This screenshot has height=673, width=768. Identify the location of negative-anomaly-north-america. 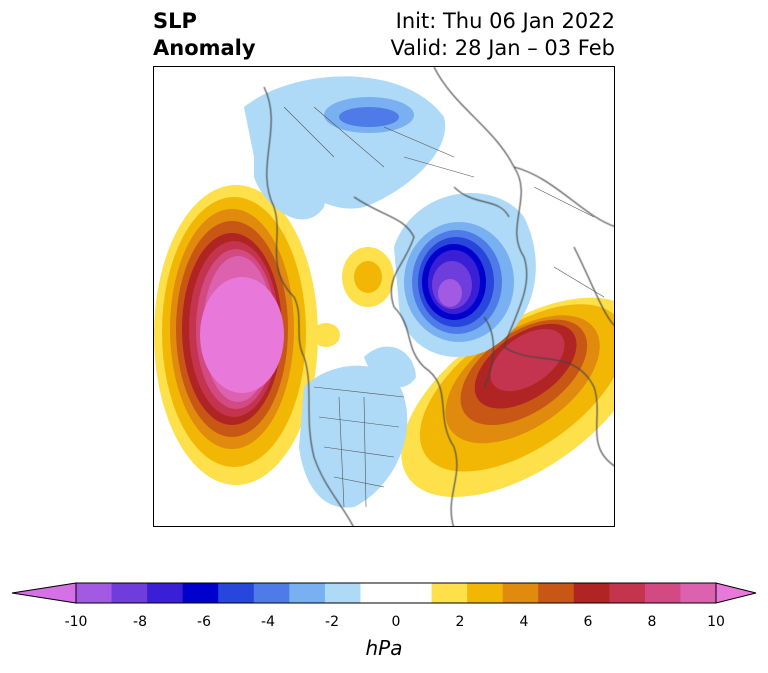
(357, 427).